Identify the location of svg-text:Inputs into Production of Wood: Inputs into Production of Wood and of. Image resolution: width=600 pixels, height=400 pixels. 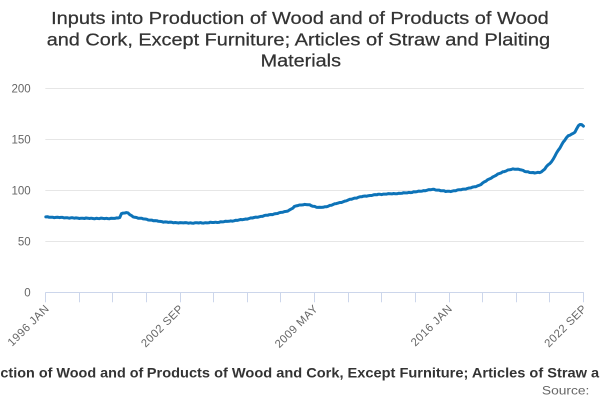
(72, 372).